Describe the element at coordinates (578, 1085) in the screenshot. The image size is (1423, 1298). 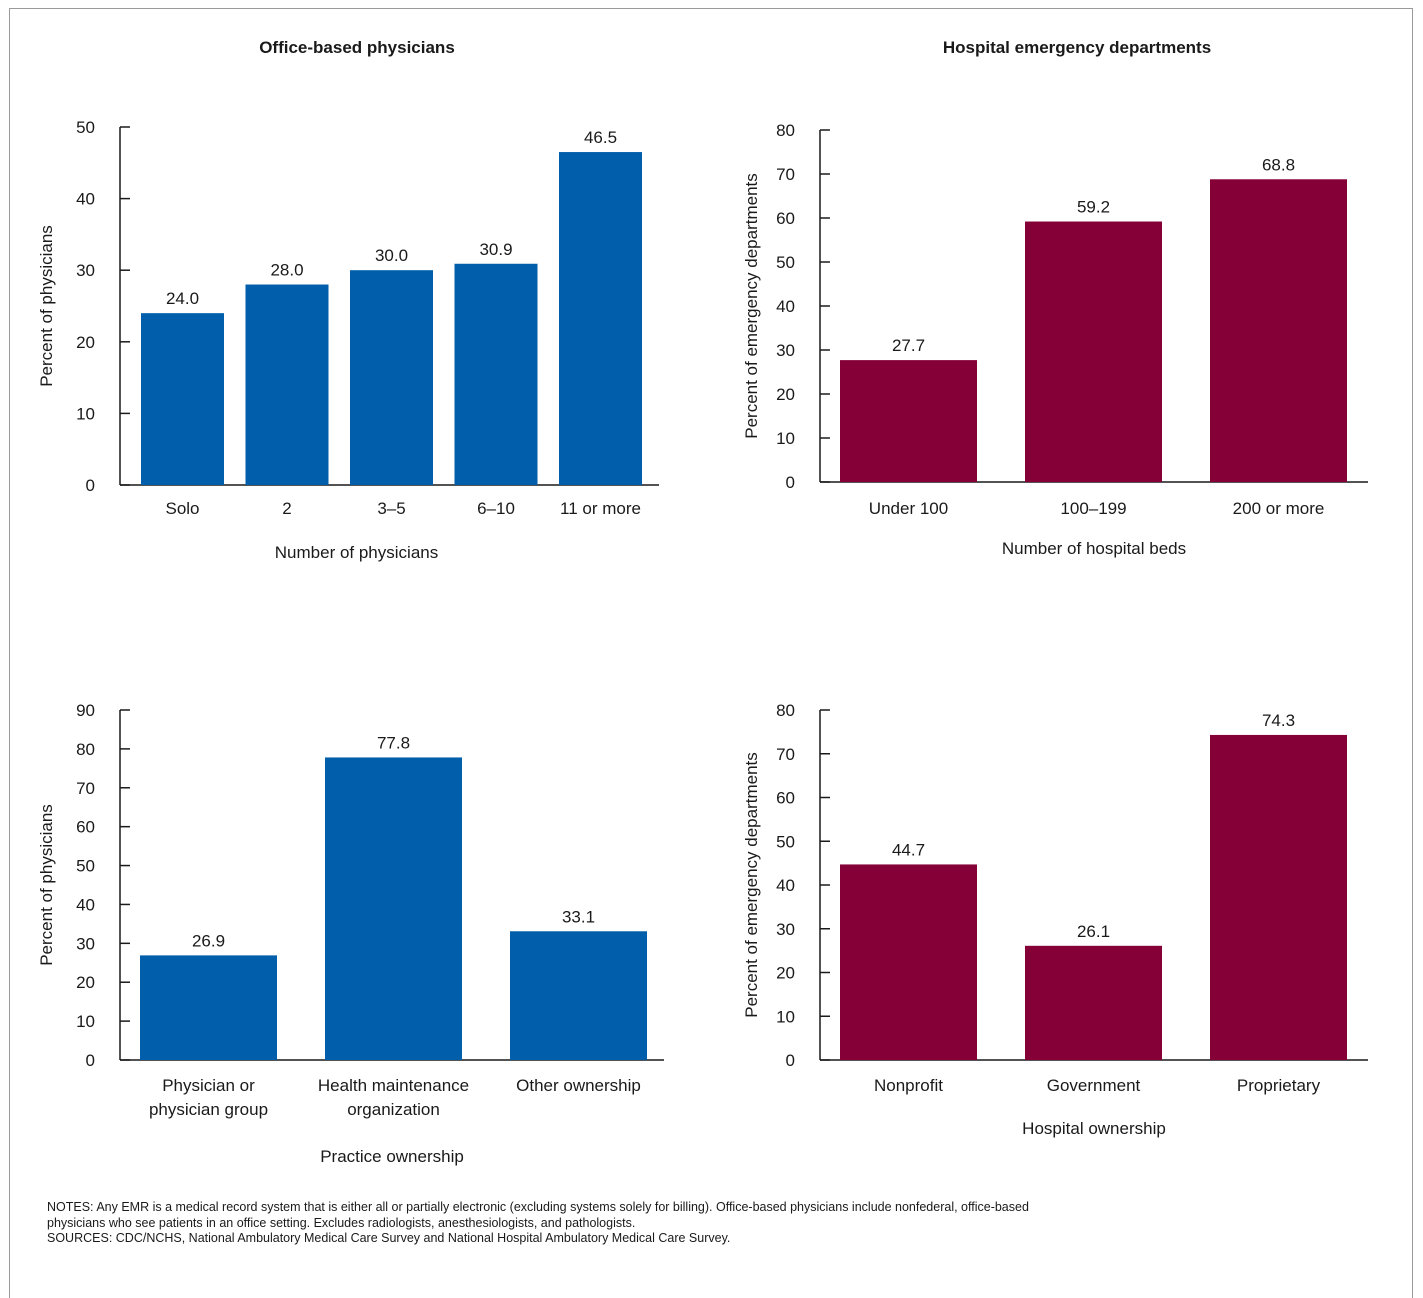
I see `c3-category-label: Other ownership` at that location.